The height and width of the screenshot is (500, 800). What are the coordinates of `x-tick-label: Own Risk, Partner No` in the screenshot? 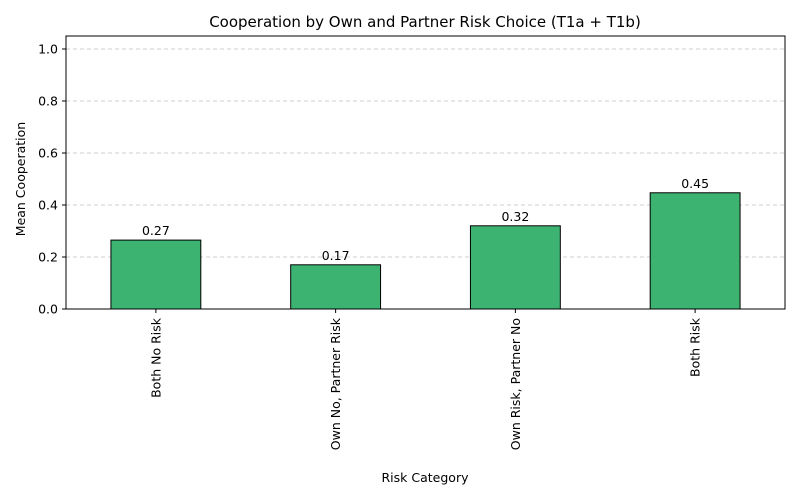 It's located at (515, 384).